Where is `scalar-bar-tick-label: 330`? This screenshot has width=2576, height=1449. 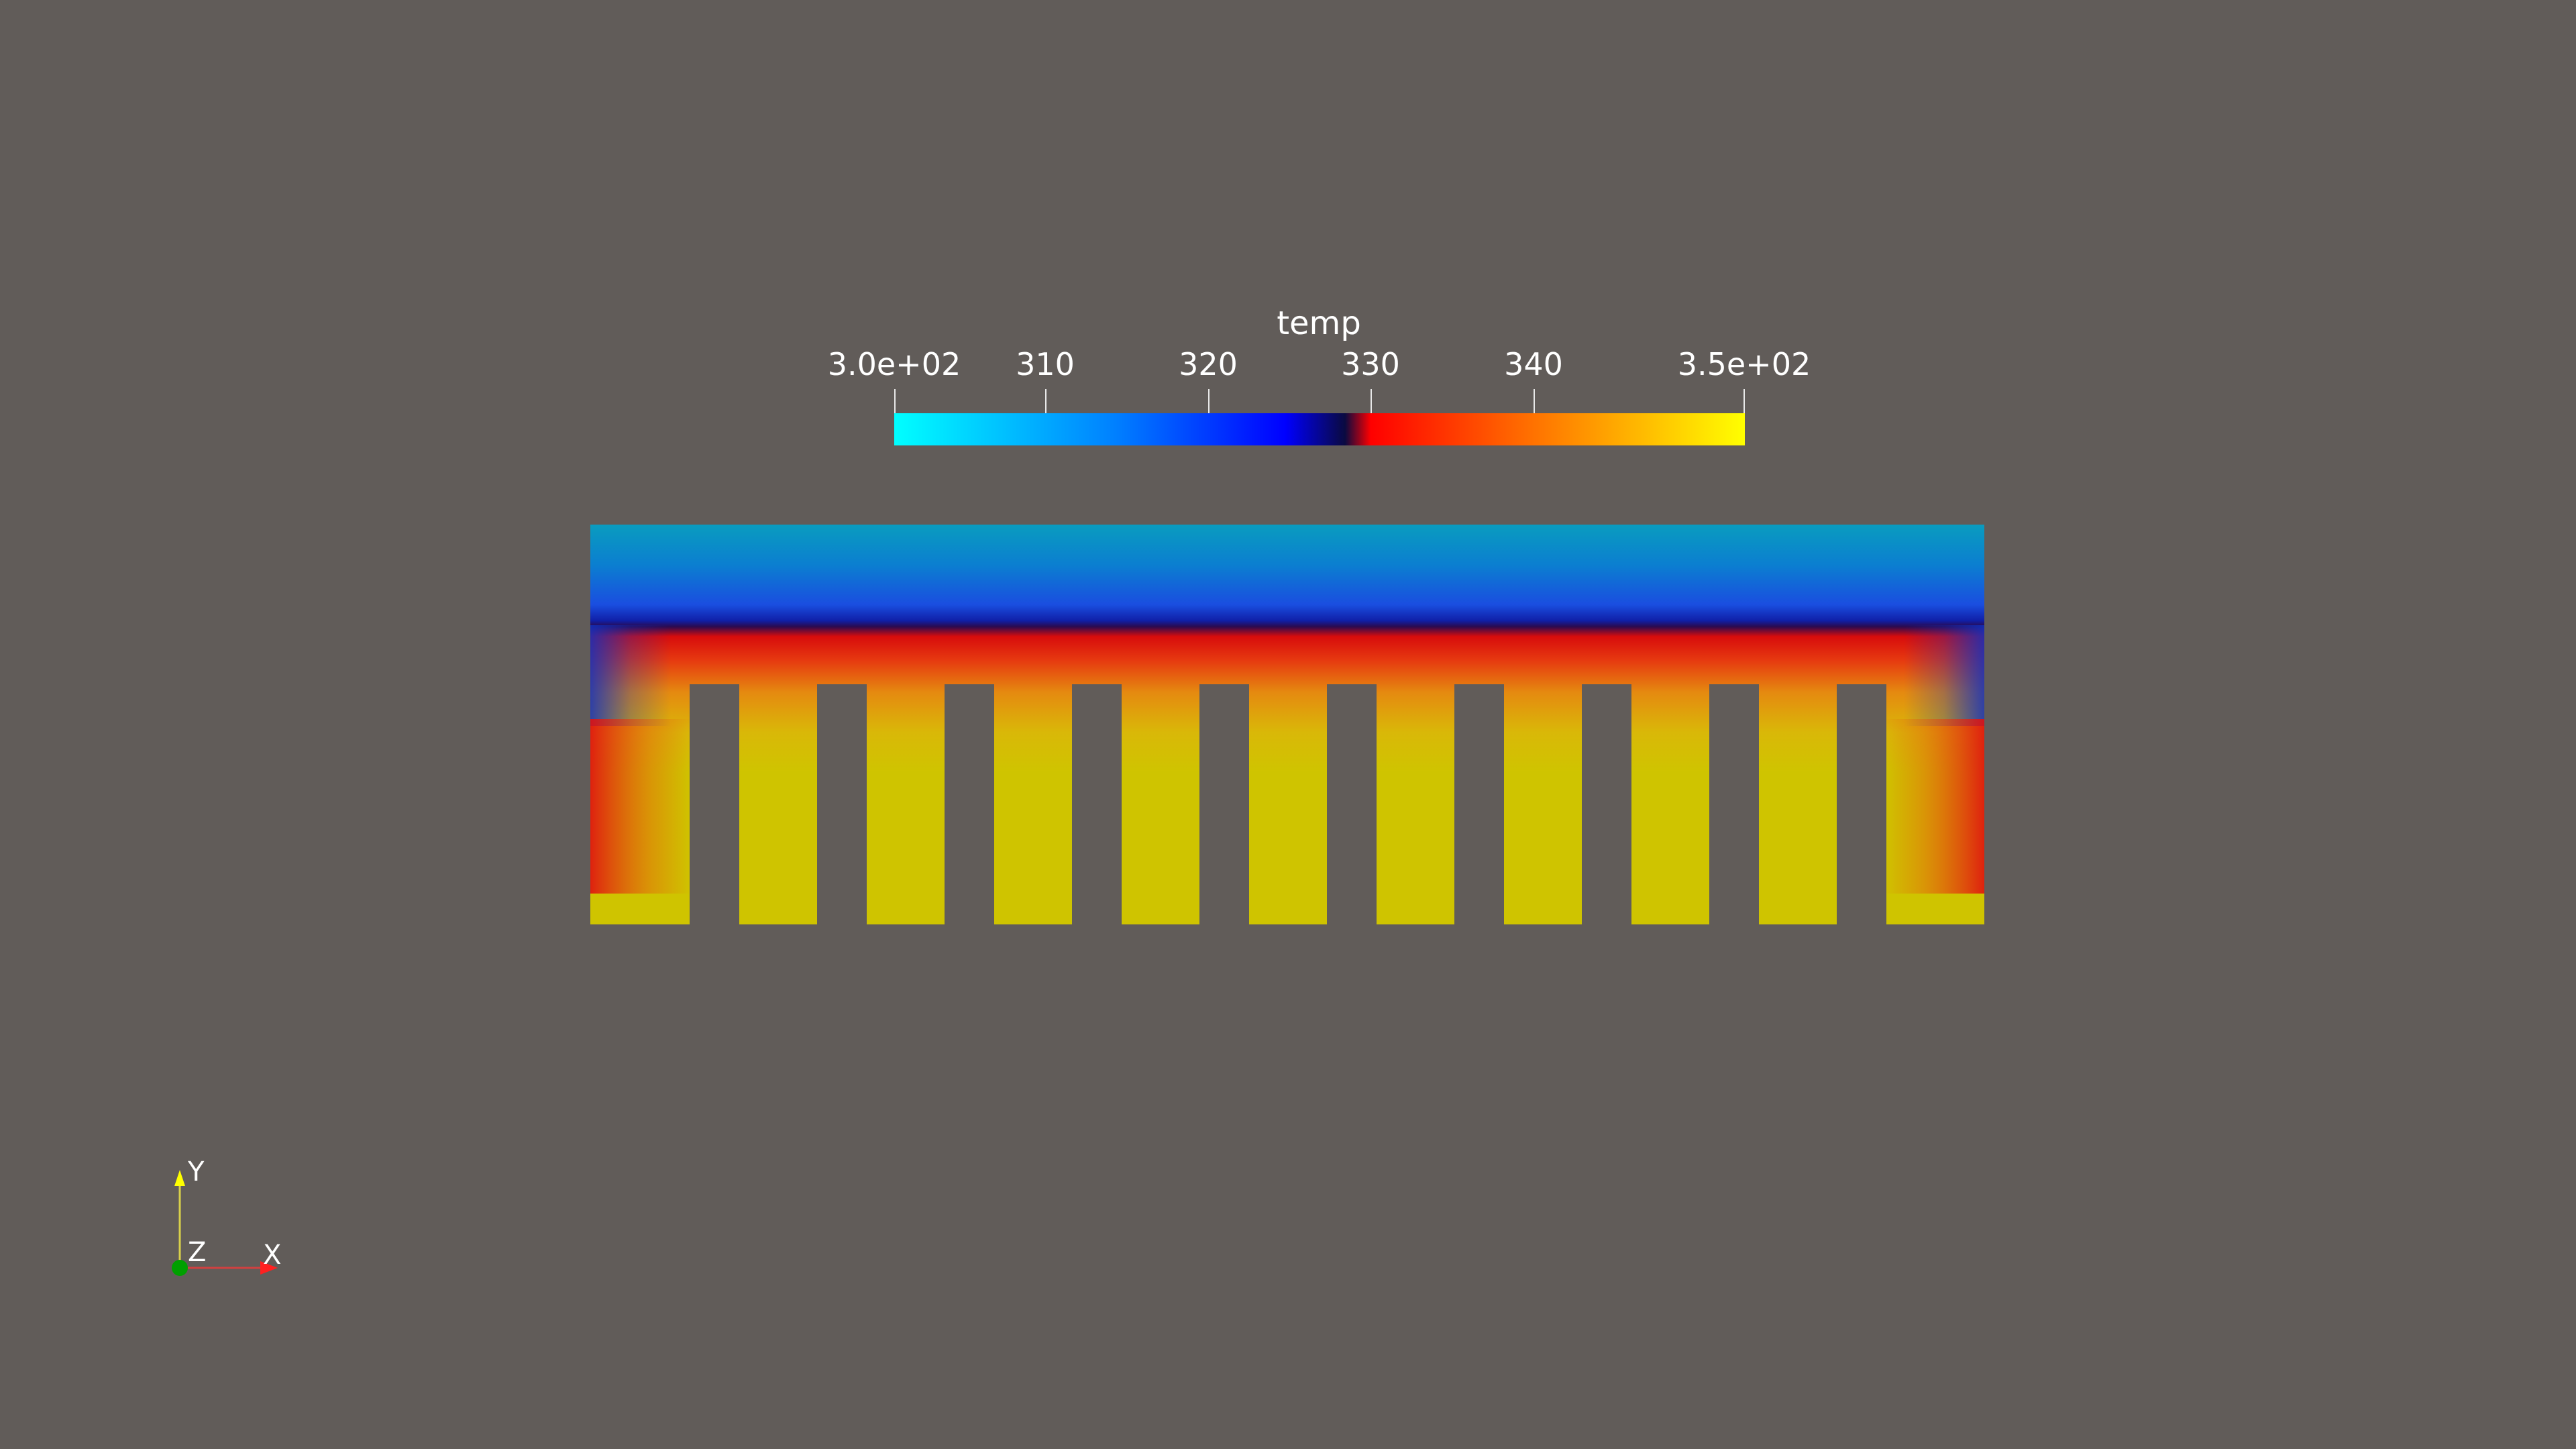 scalar-bar-tick-label: 330 is located at coordinates (1370, 364).